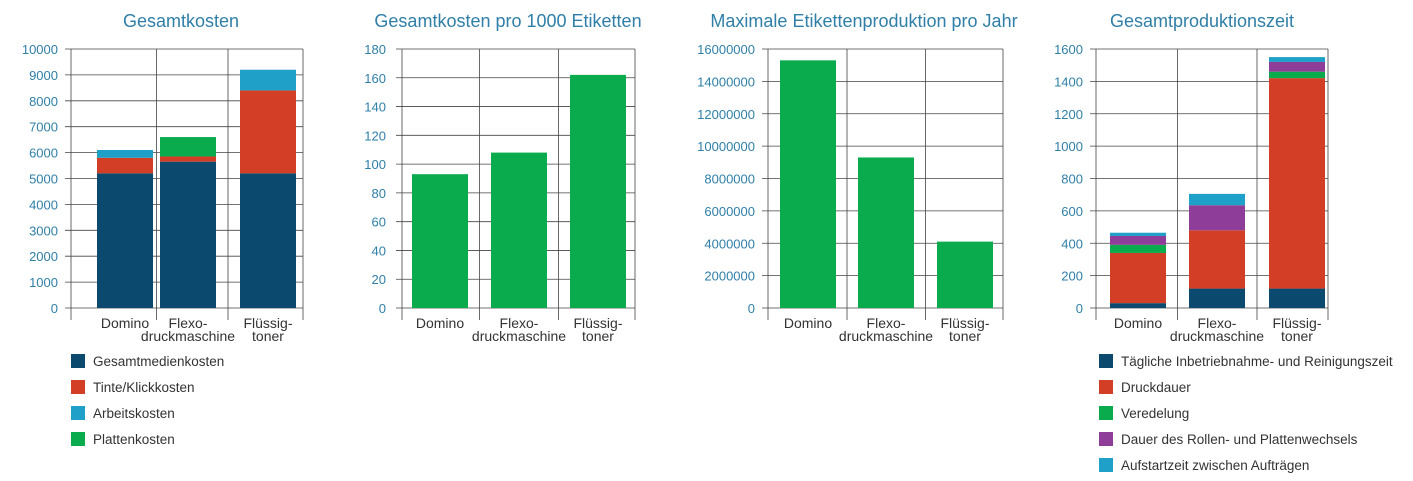 The height and width of the screenshot is (481, 1413). What do you see at coordinates (1072, 211) in the screenshot?
I see `y-tick-label: 600` at bounding box center [1072, 211].